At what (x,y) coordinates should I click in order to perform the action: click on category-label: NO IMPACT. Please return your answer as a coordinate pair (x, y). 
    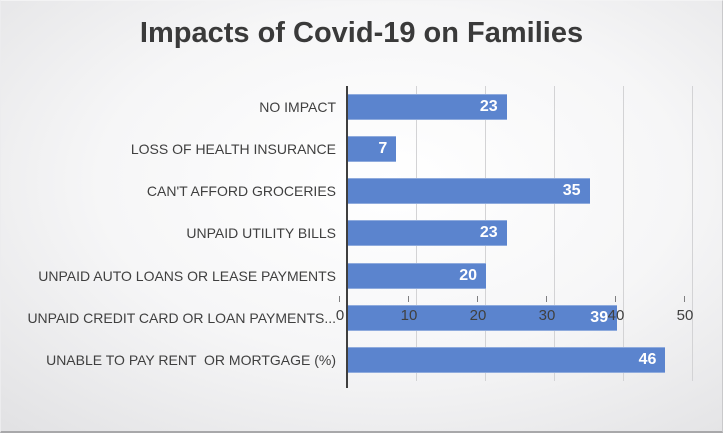
    Looking at the image, I should click on (297, 107).